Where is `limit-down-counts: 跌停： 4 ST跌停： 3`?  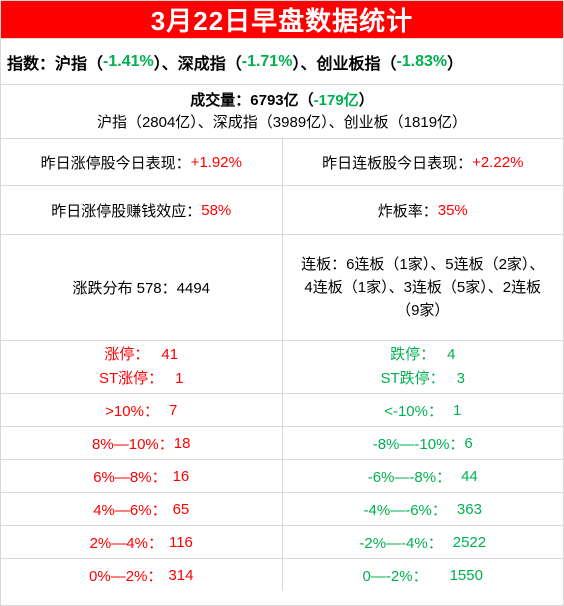
limit-down-counts: 跌停： 4 ST跌停： 3 is located at coordinates (423, 367).